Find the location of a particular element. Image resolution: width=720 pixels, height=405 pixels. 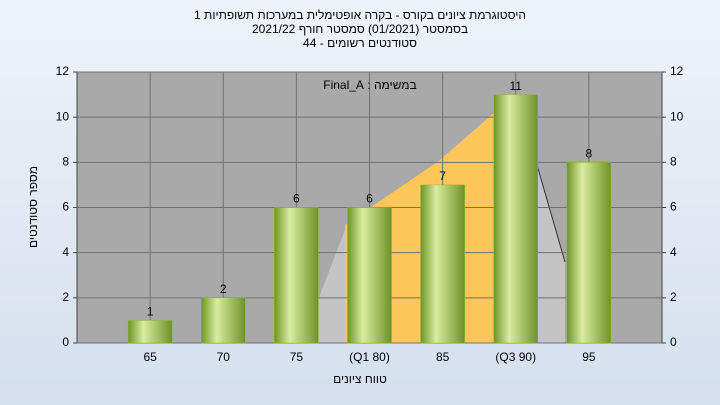

x-axis-label: טווח ציונים is located at coordinates (360, 379).